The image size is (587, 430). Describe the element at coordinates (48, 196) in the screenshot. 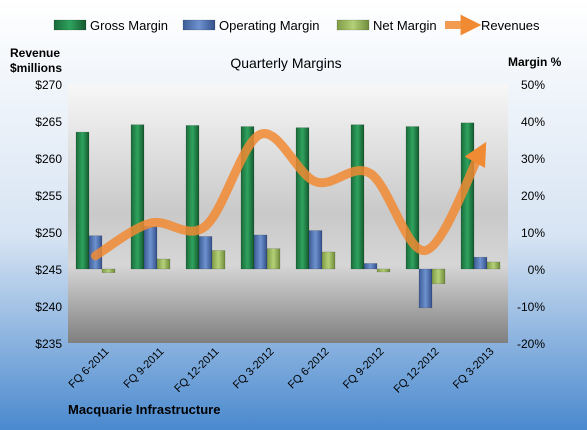

I see `left-tick-label: $255` at that location.